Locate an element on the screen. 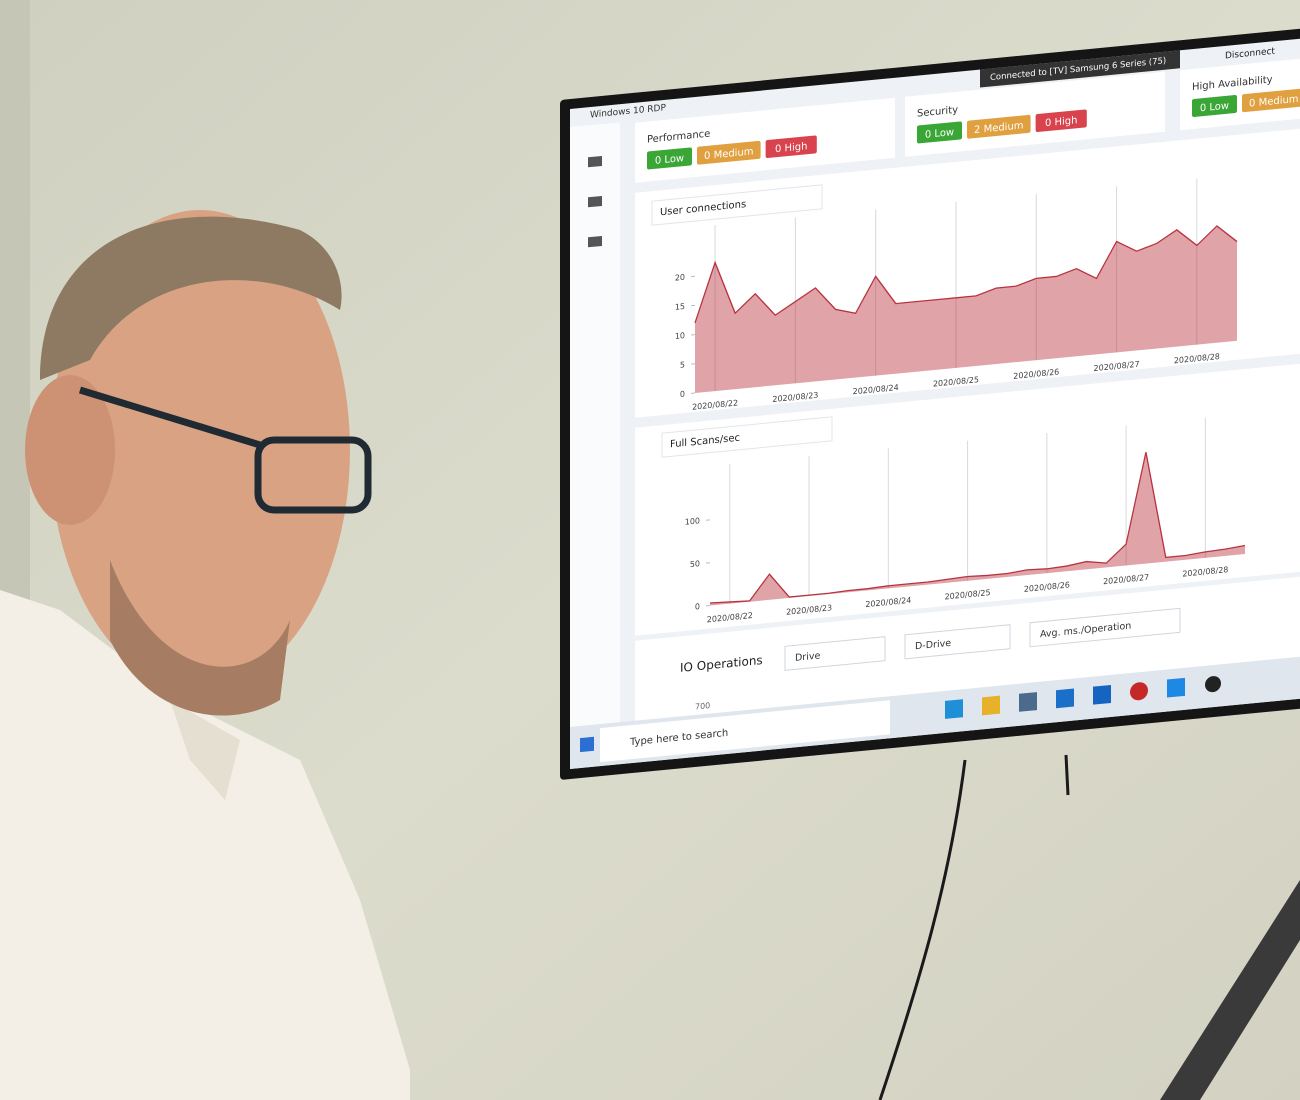  shirt is located at coordinates (205, 845).